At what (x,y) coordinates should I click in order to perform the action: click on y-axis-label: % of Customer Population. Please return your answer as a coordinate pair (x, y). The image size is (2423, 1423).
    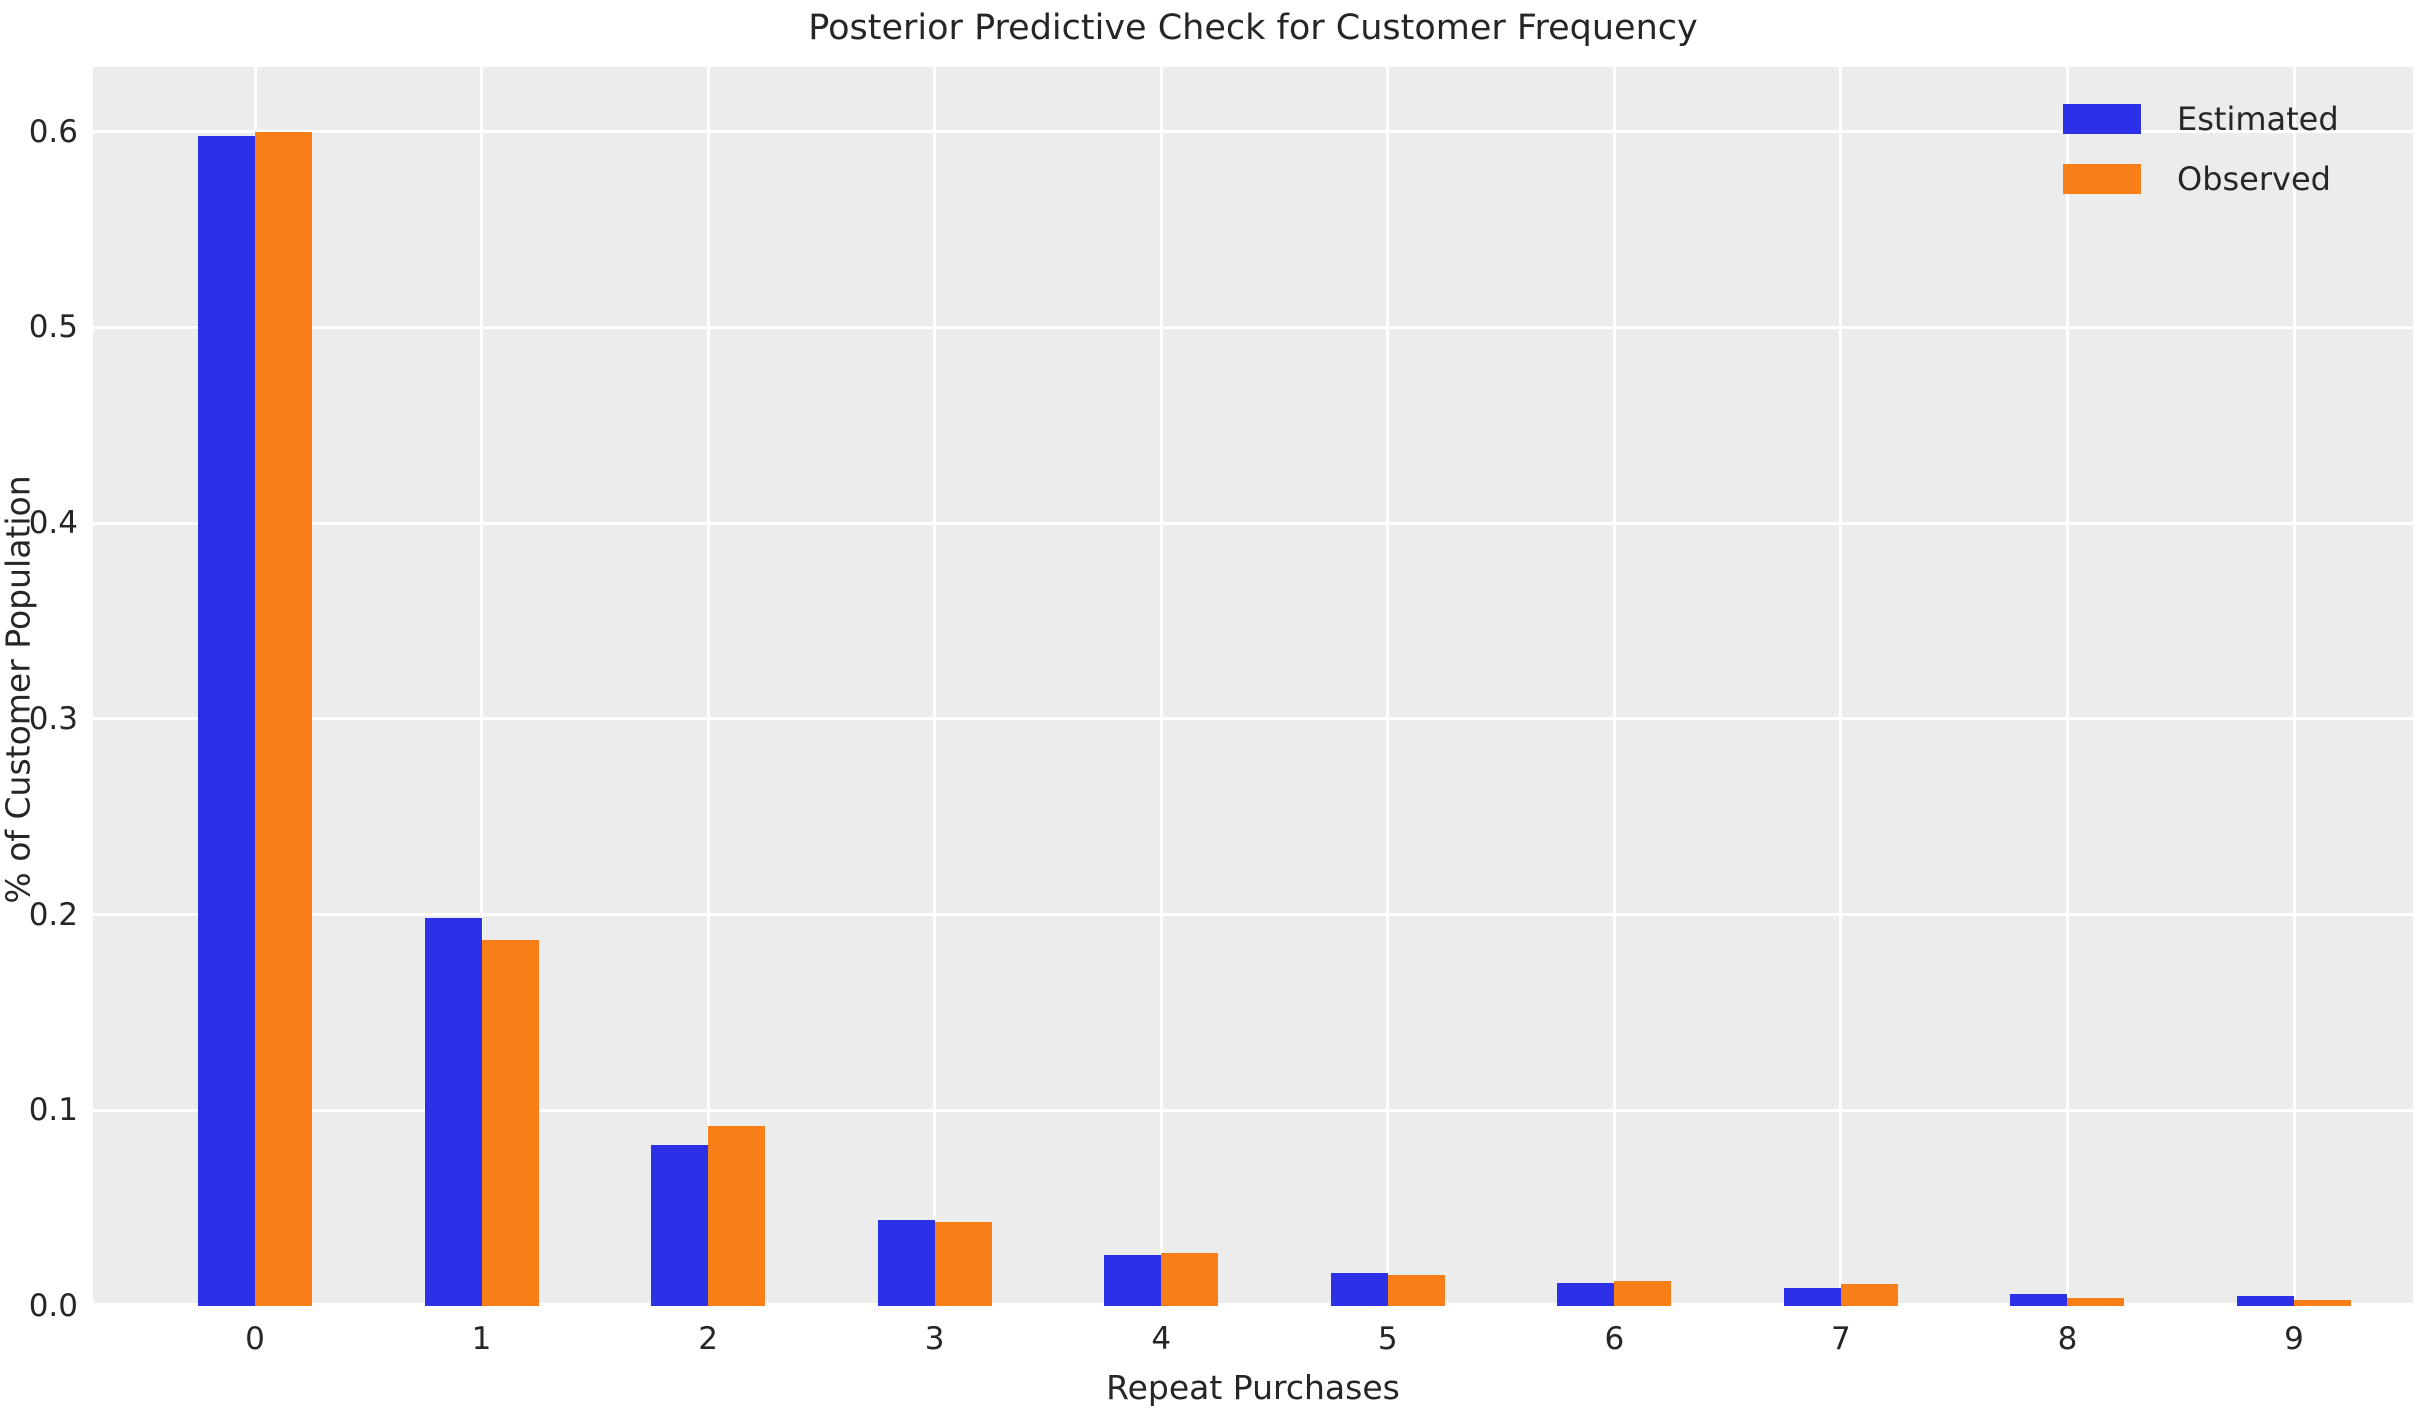
    Looking at the image, I should click on (19, 689).